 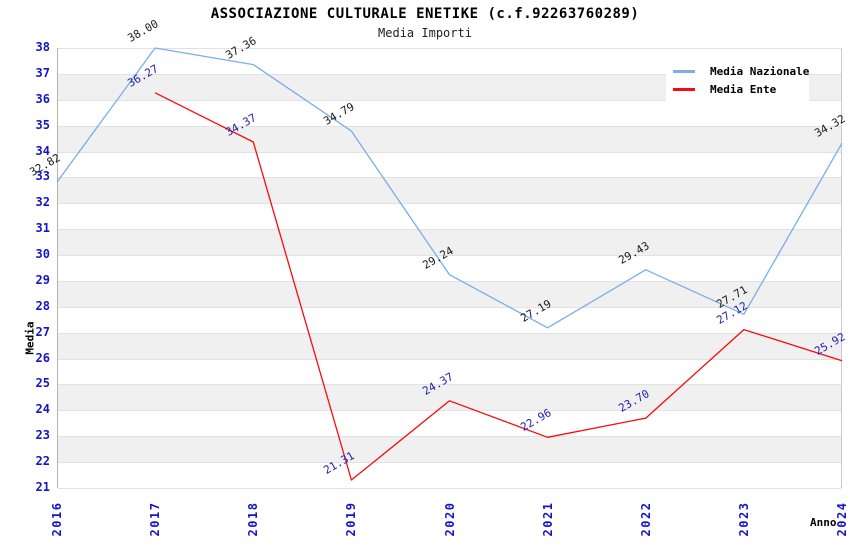 What do you see at coordinates (42, 279) in the screenshot?
I see `y-tick-label: 29` at bounding box center [42, 279].